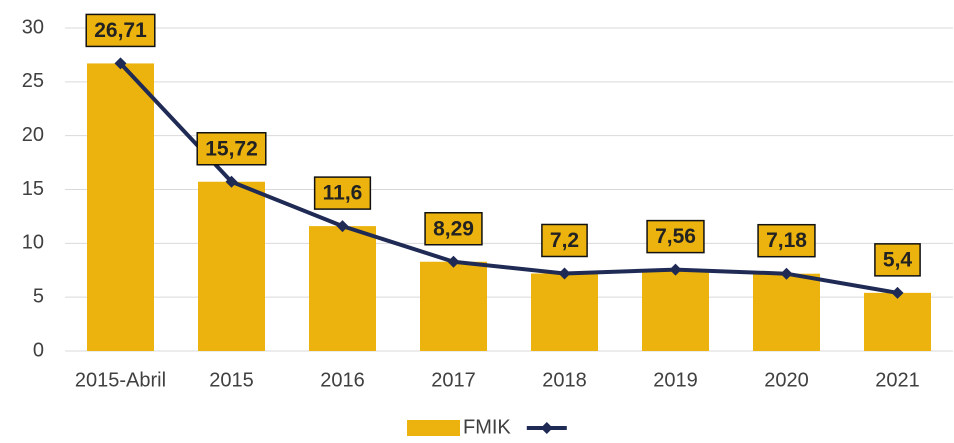  I want to click on x-tick-label: 2021, so click(897, 380).